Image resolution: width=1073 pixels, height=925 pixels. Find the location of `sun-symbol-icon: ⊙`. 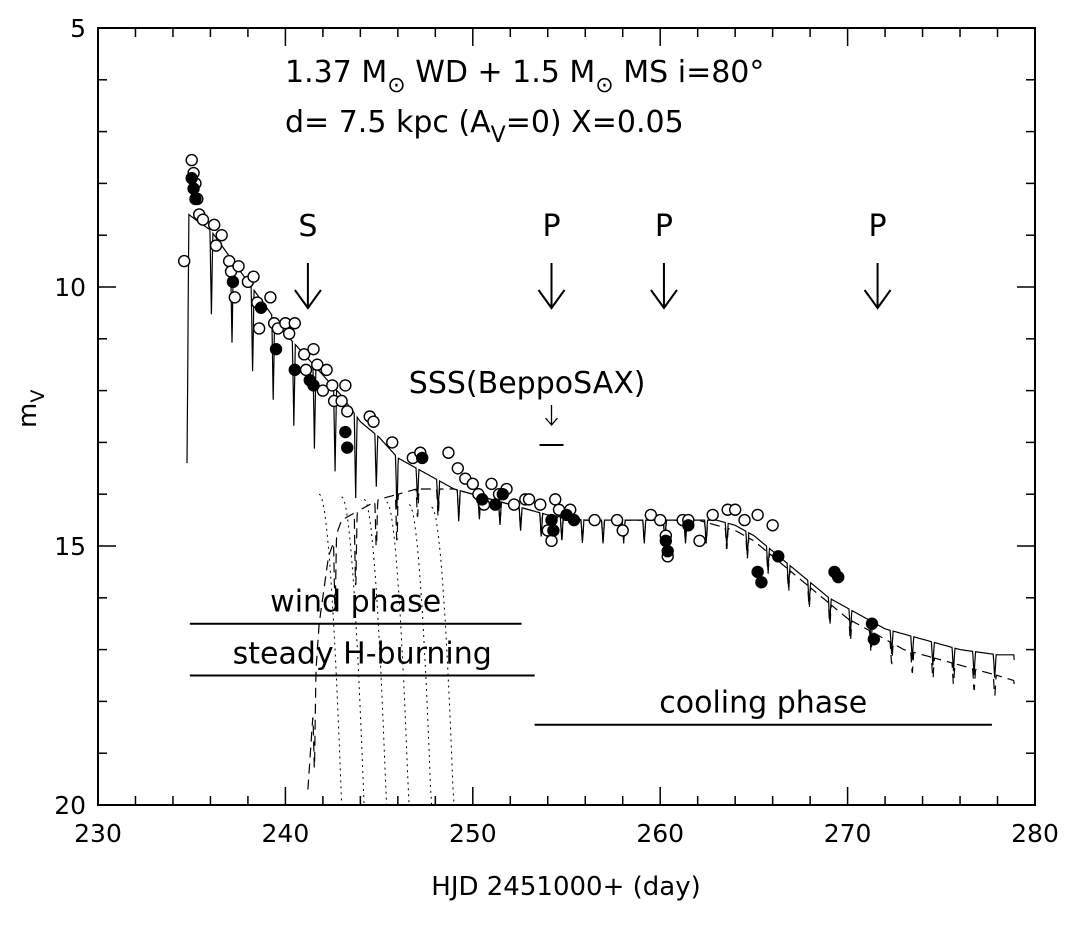

sun-symbol-icon: ⊙ is located at coordinates (604, 85).